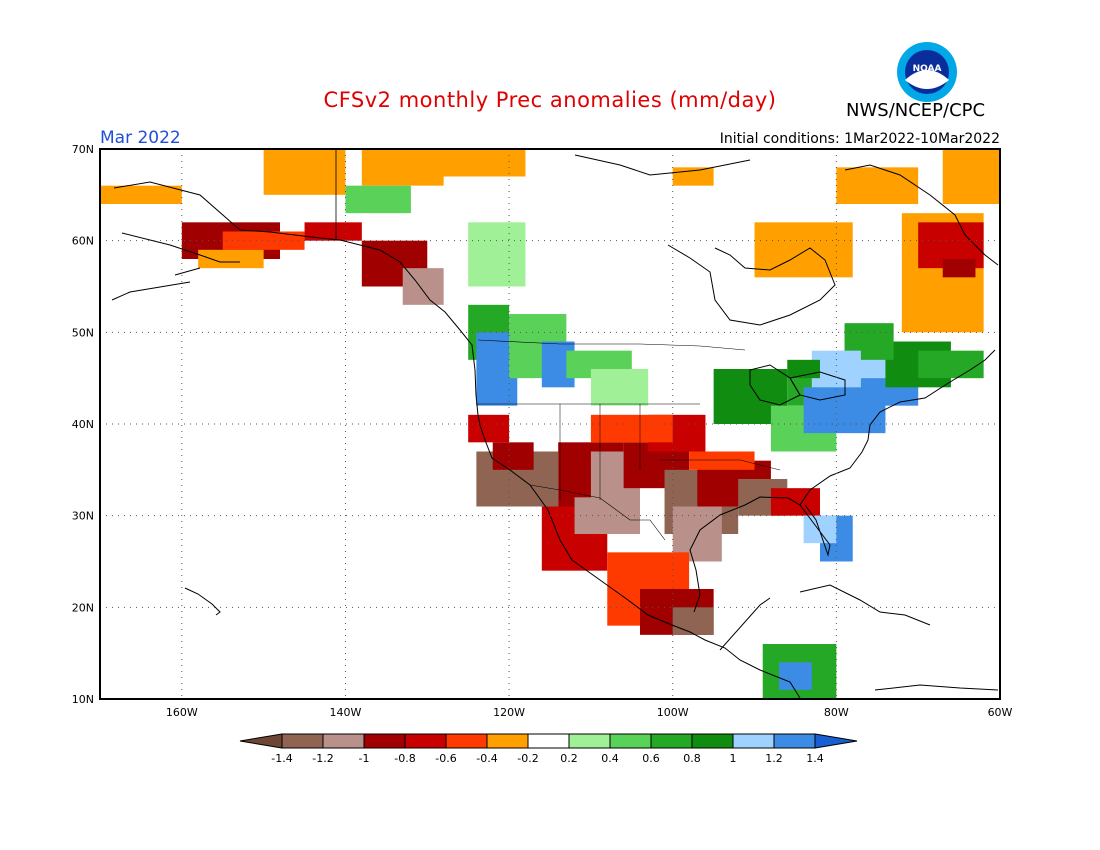  Describe the element at coordinates (486, 758) in the screenshot. I see `colorbar-label: -0.4` at that location.